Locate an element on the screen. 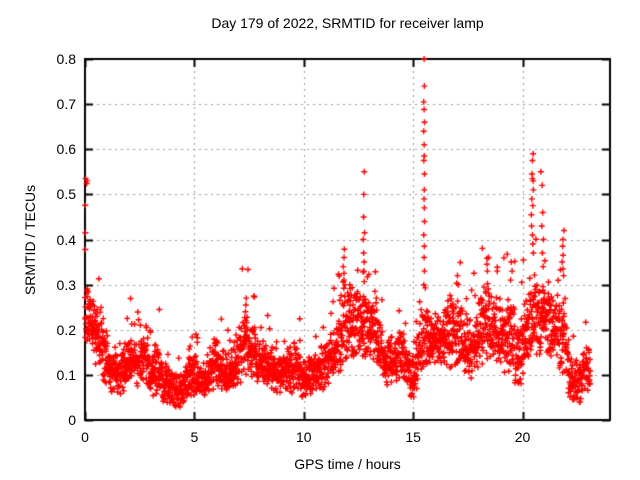 This screenshot has height=480, width=640. x-tick-label: 10 is located at coordinates (303, 437).